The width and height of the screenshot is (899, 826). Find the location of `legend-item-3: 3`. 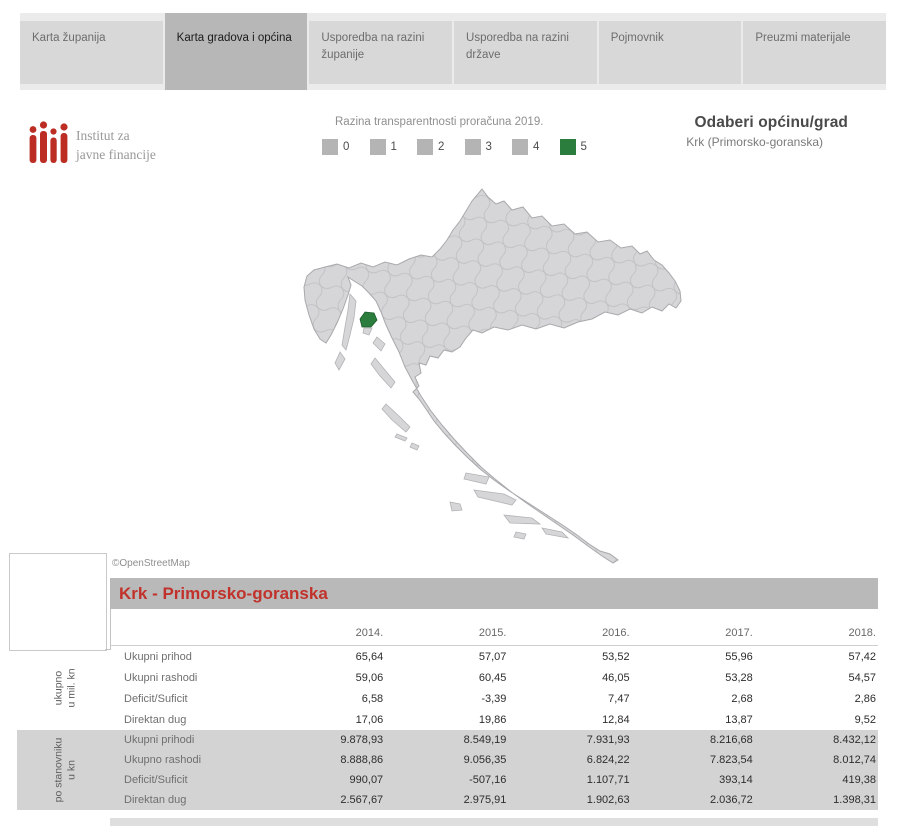

legend-item-3: 3 is located at coordinates (488, 147).